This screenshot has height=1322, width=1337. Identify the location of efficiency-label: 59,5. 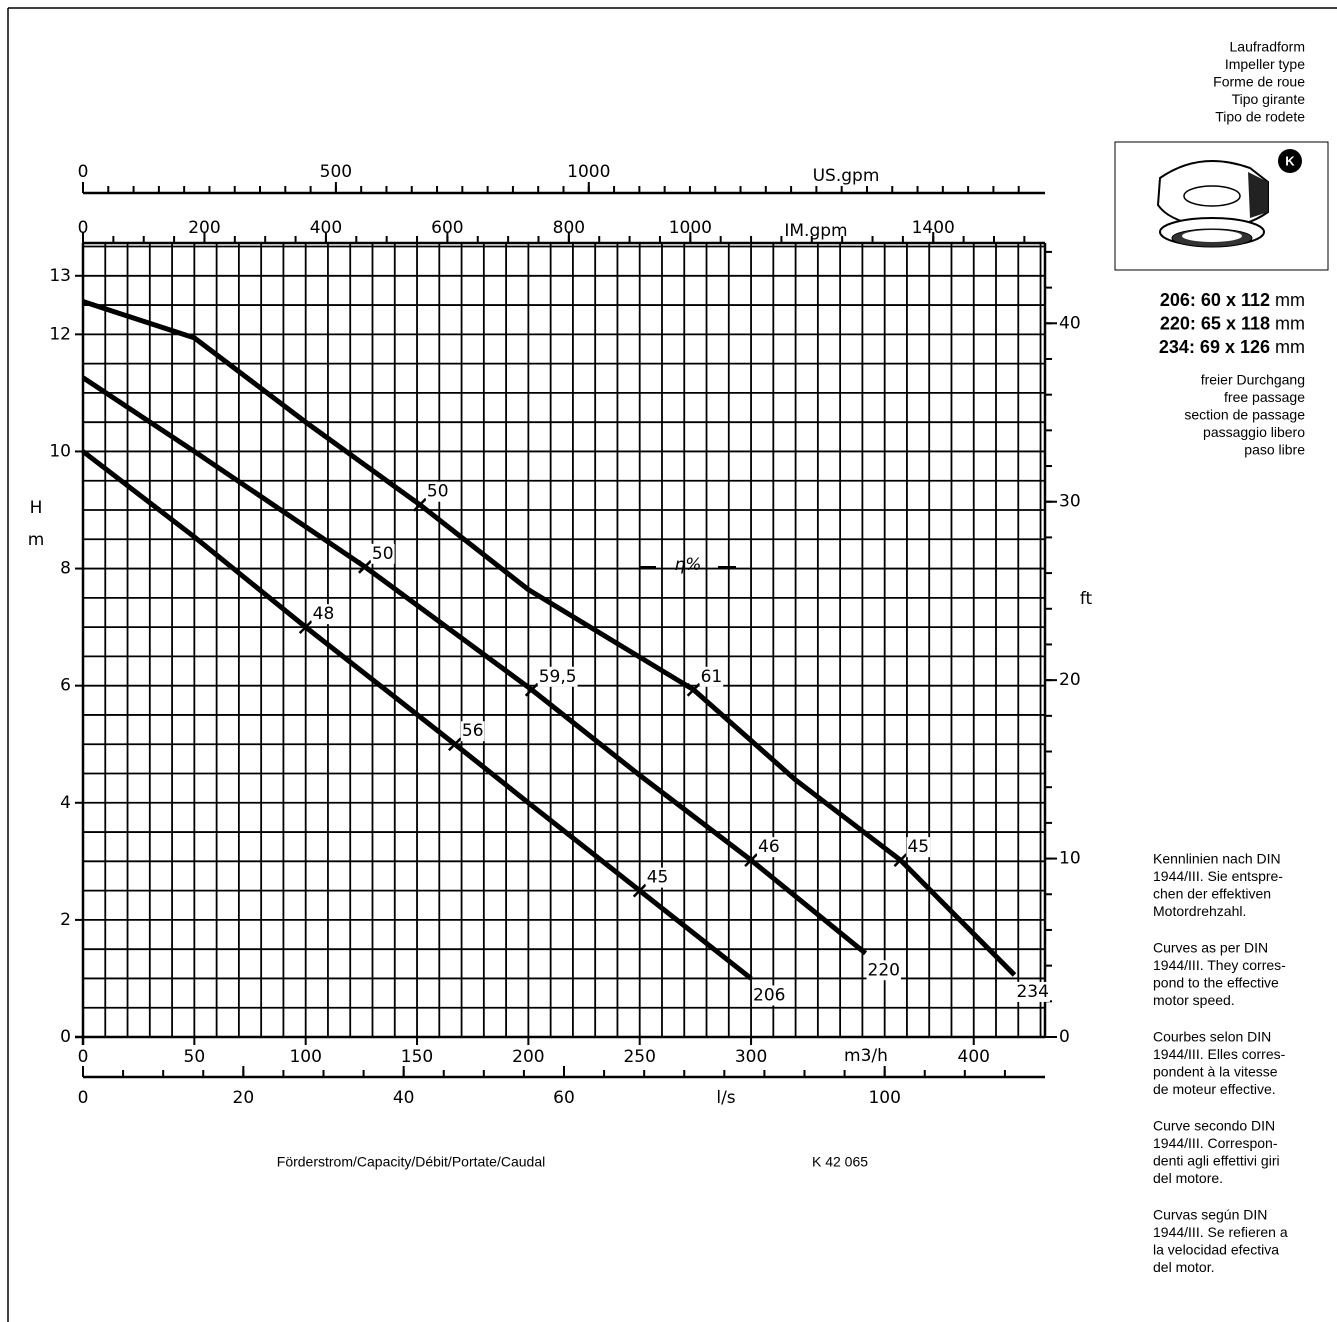
(558, 677).